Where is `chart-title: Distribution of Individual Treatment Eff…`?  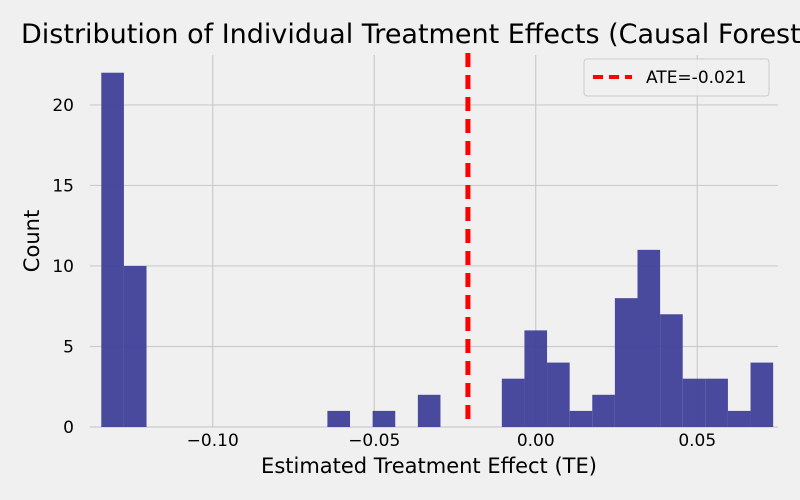
chart-title: Distribution of Individual Treatment Eff… is located at coordinates (410, 34).